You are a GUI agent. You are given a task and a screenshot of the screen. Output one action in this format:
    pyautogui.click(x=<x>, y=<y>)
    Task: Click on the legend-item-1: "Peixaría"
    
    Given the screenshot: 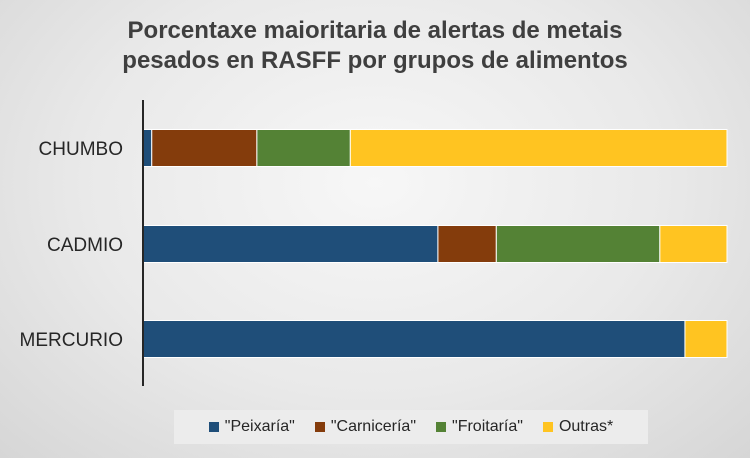 What is the action you would take?
    pyautogui.click(x=251, y=427)
    